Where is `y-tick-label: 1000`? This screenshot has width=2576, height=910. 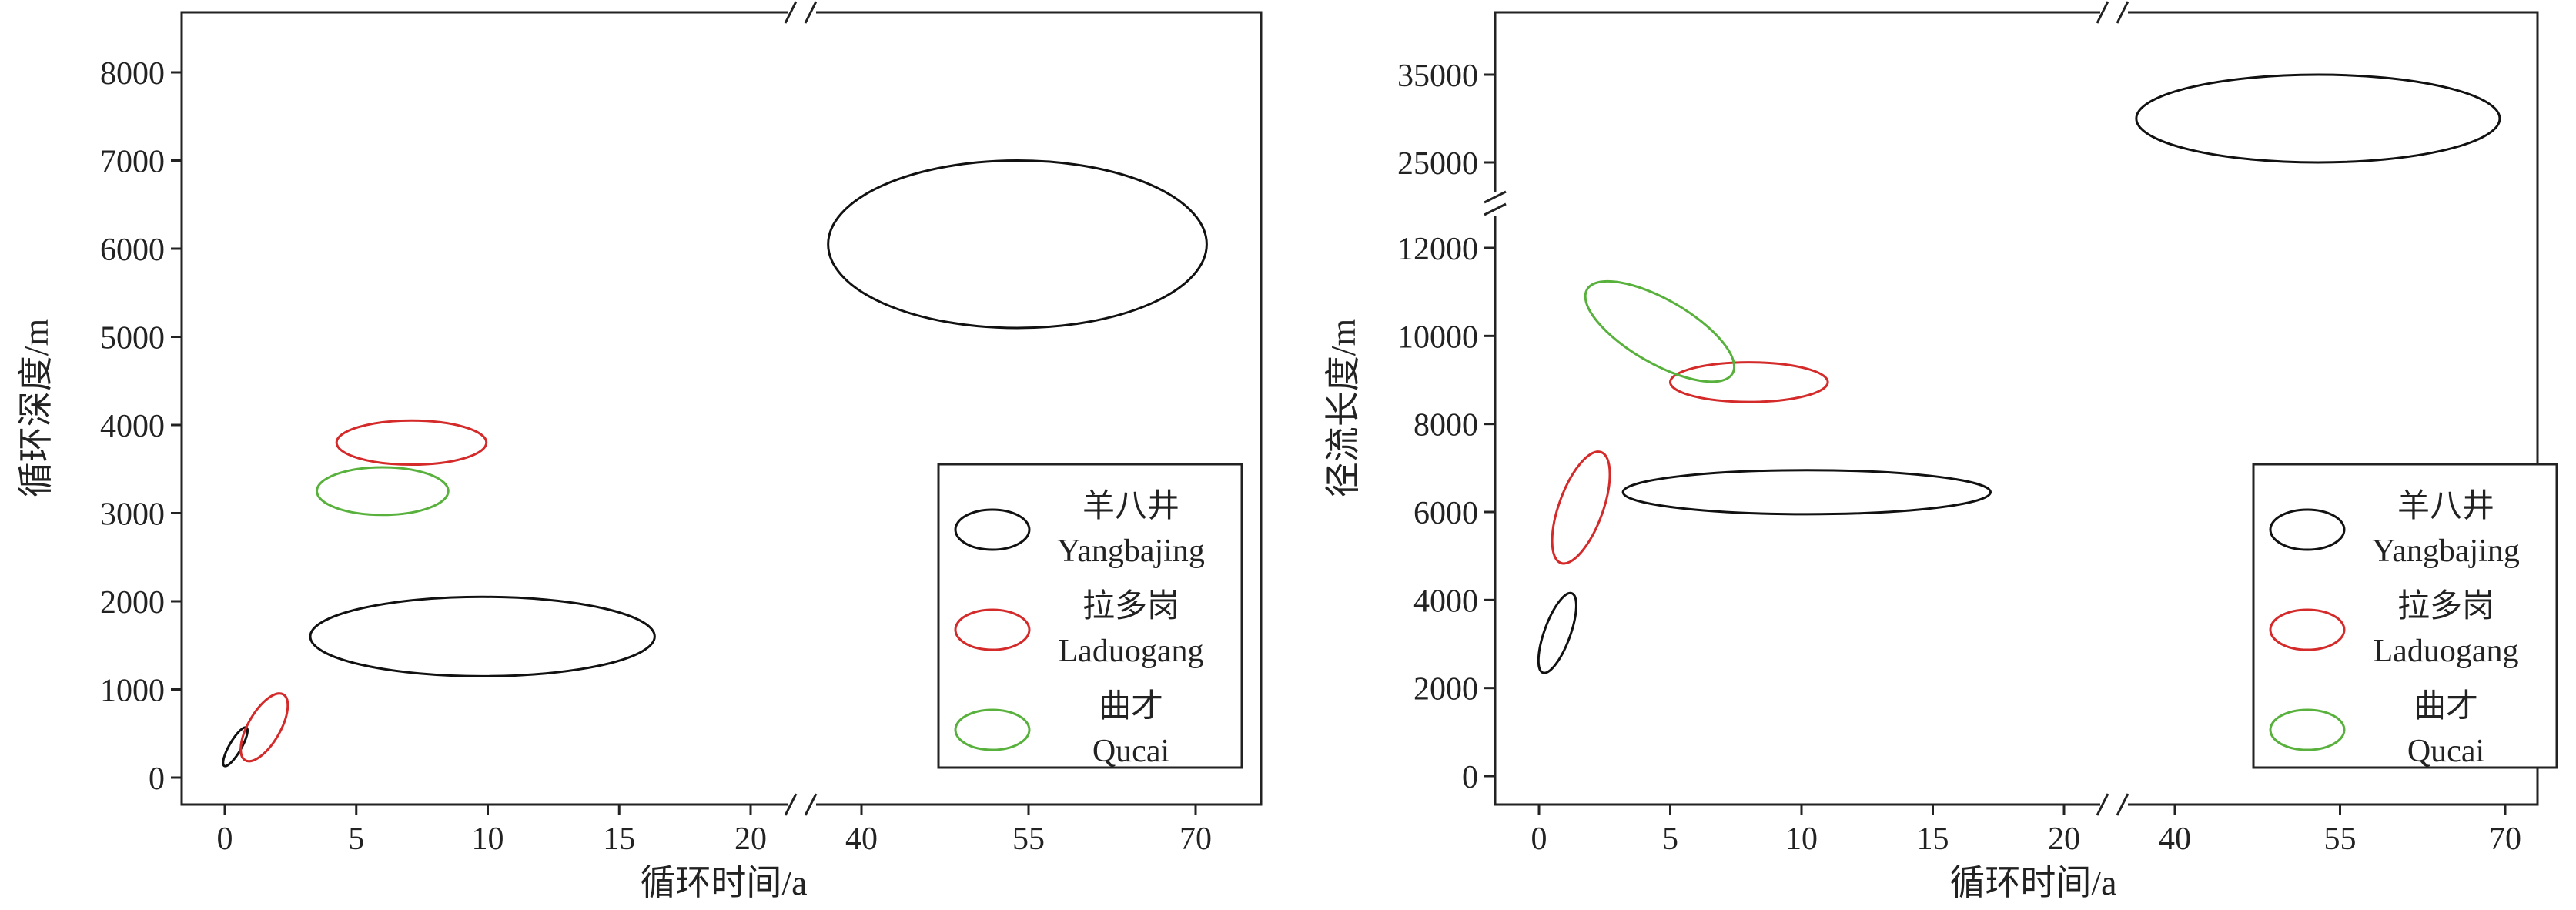 y-tick-label: 1000 is located at coordinates (133, 692).